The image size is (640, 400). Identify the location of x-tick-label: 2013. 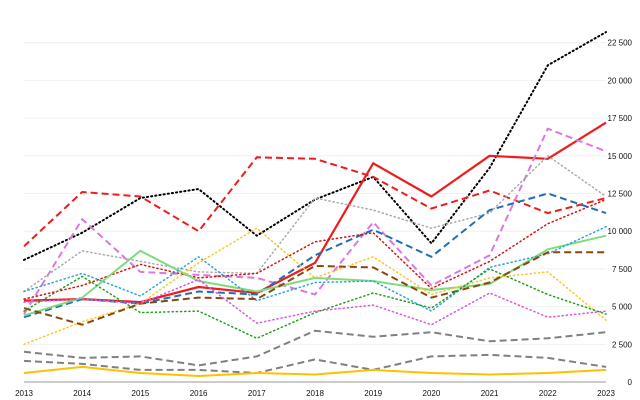
(24, 393).